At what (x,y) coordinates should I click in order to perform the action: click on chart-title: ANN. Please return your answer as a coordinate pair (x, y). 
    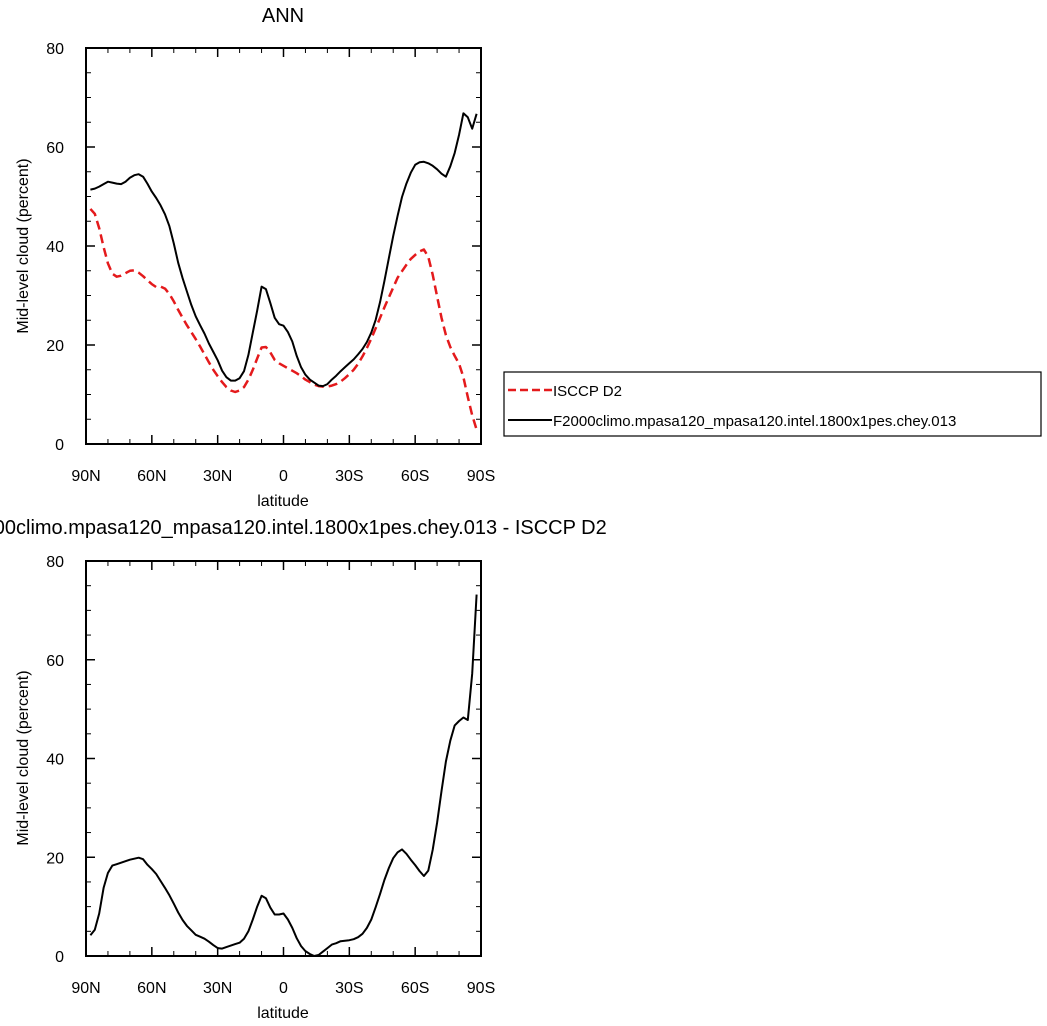
    Looking at the image, I should click on (283, 16).